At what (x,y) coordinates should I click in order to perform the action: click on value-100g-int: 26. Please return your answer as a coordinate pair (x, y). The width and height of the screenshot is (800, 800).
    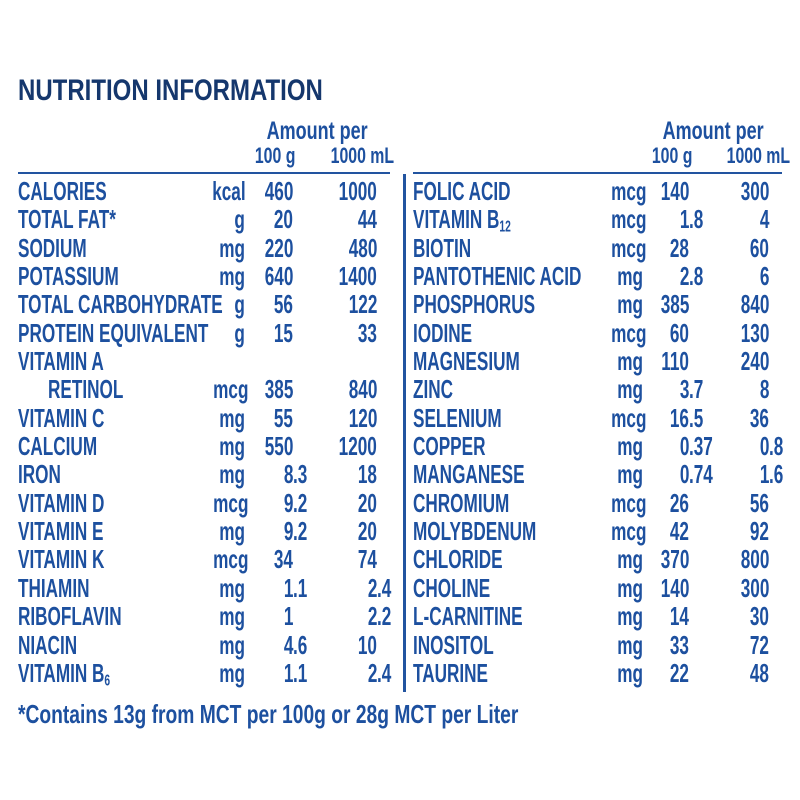
    Looking at the image, I should click on (679, 502).